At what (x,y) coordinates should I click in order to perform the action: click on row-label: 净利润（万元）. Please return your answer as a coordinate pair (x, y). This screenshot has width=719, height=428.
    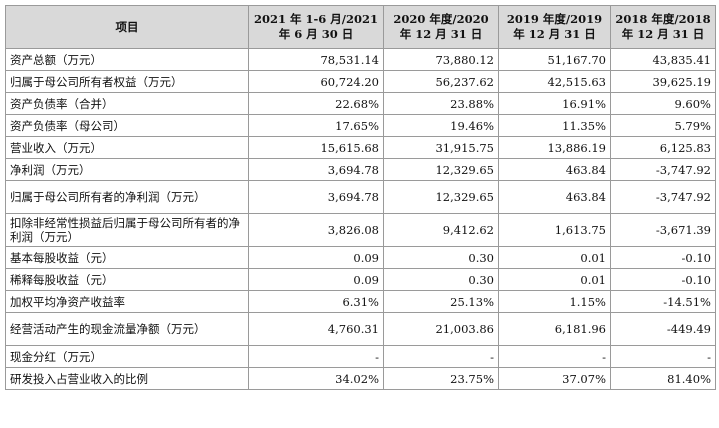
    Looking at the image, I should click on (127, 169).